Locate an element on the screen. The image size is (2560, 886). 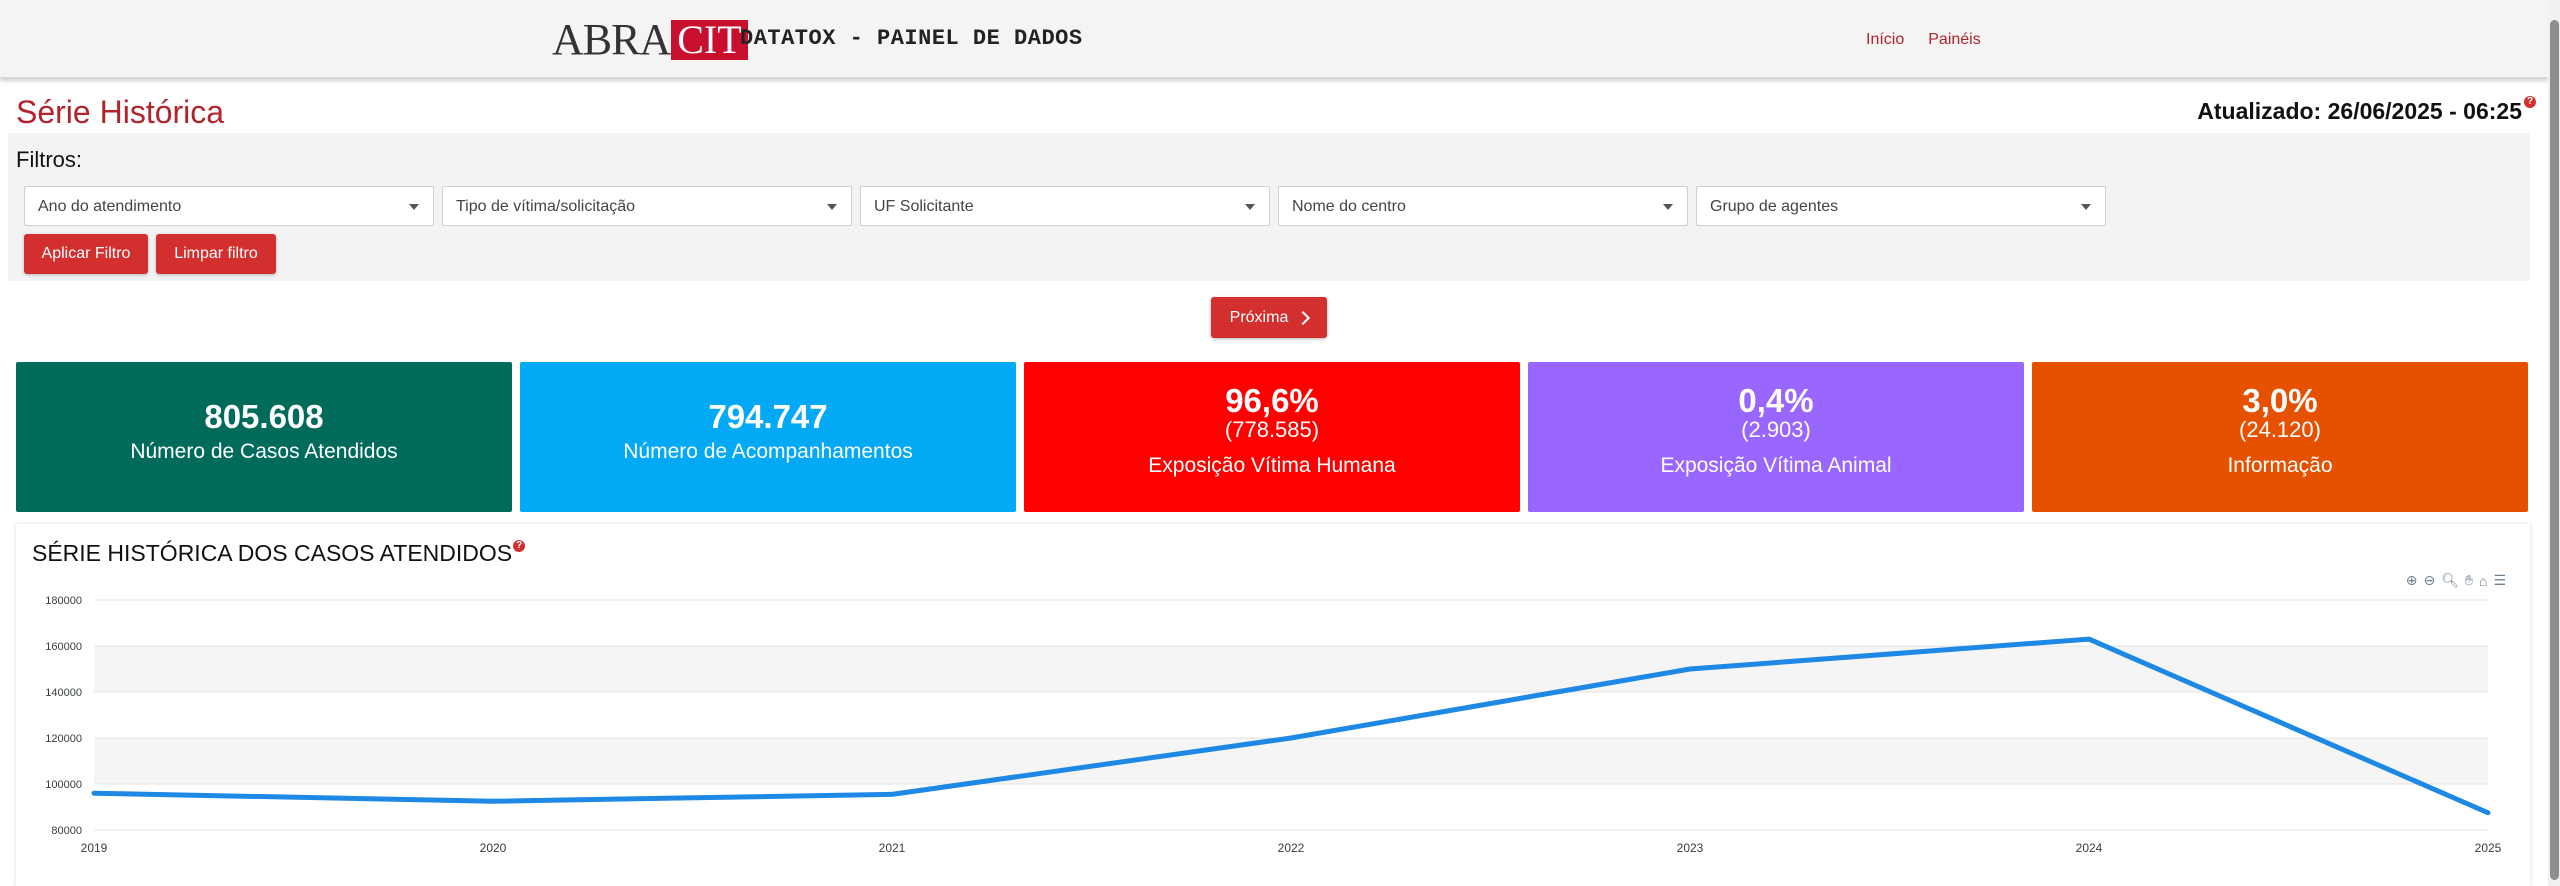
card-sub-value: (778.585) is located at coordinates (1272, 429).